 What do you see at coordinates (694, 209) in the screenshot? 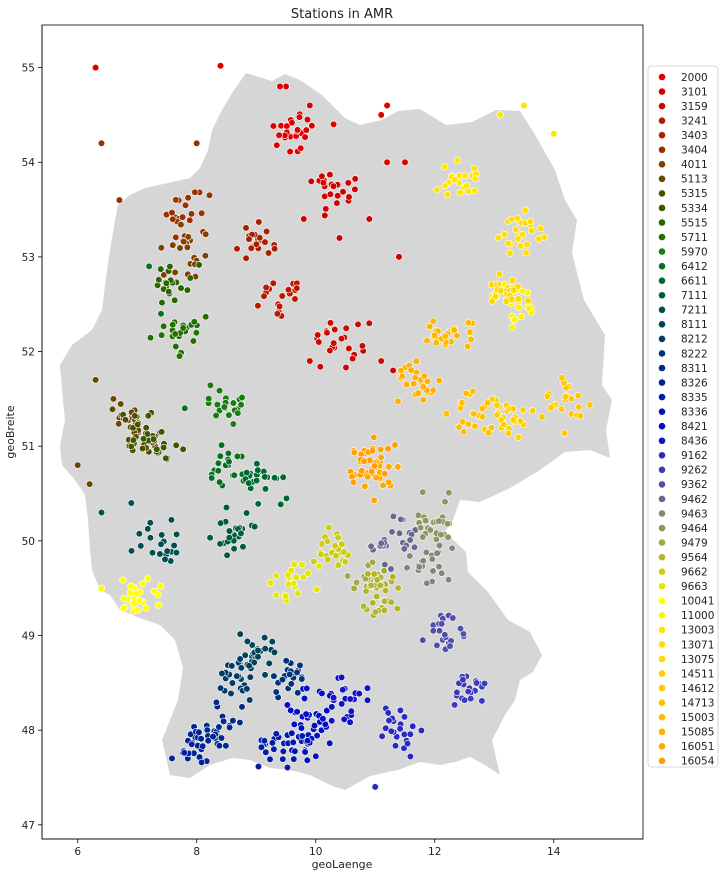
I see `legend-label: 5334` at bounding box center [694, 209].